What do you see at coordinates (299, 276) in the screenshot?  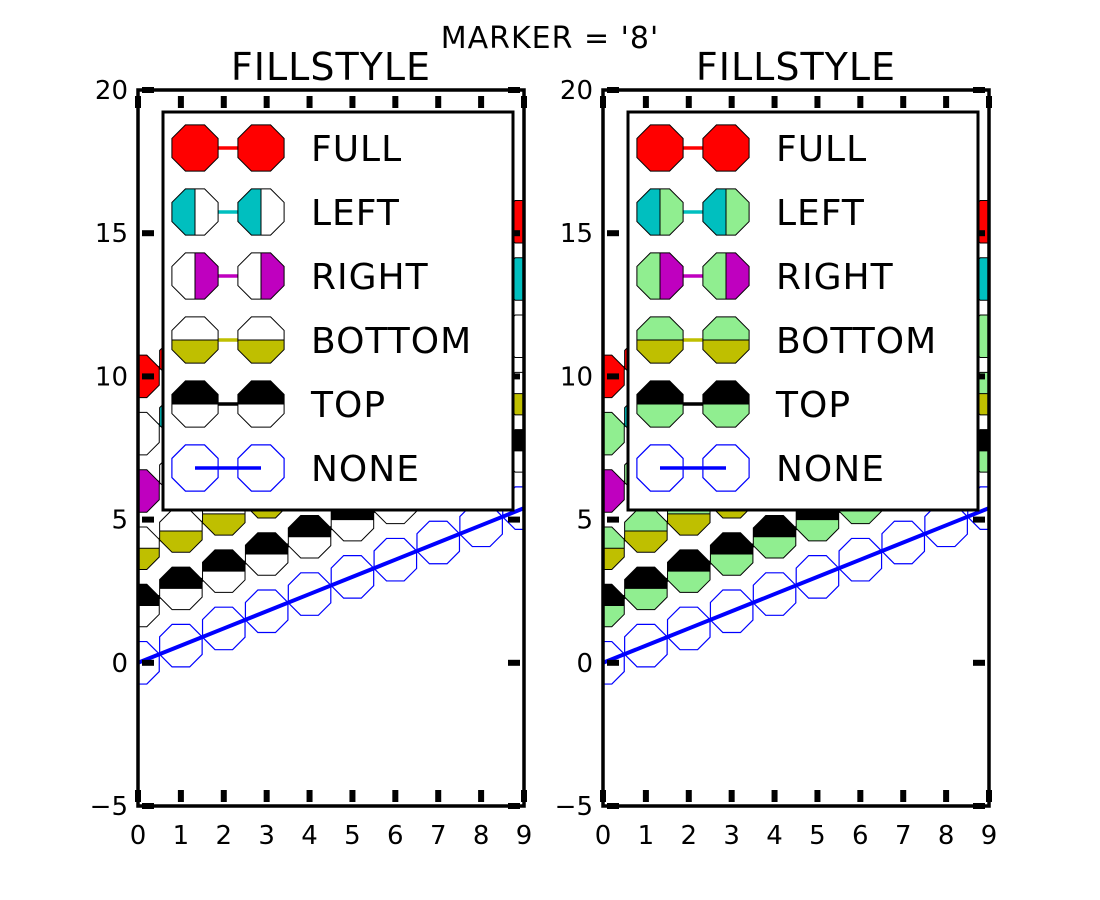 I see `legend-entry-right: RIGHT` at bounding box center [299, 276].